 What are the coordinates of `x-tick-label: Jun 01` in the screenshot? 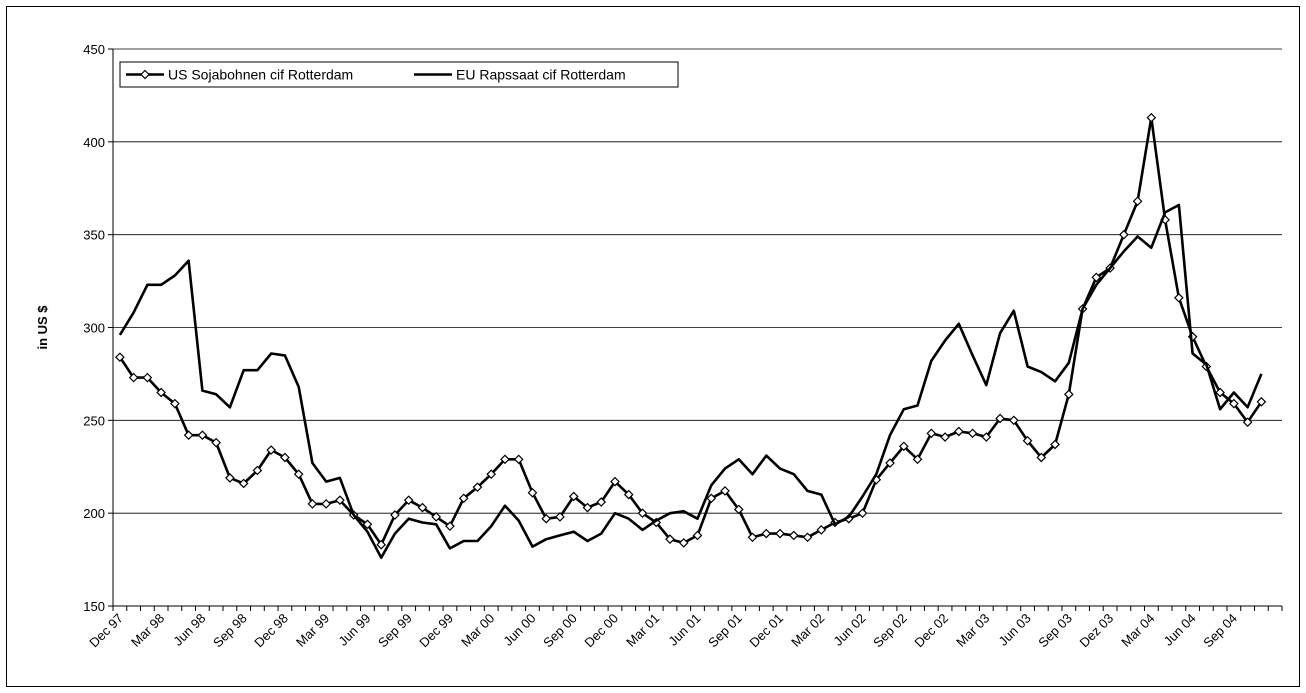 It's located at (684, 630).